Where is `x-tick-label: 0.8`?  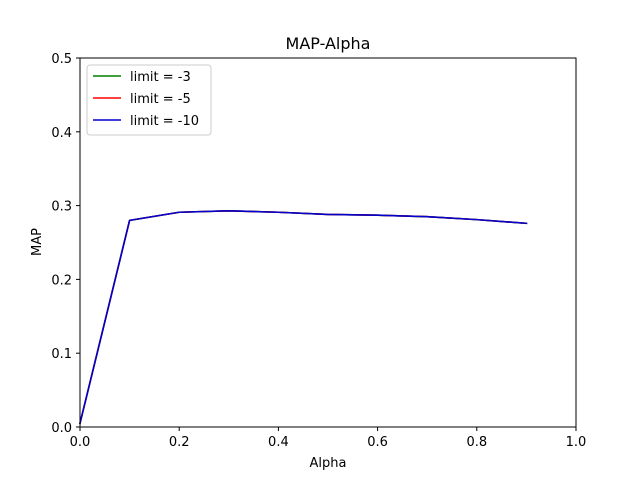
x-tick-label: 0.8 is located at coordinates (476, 442).